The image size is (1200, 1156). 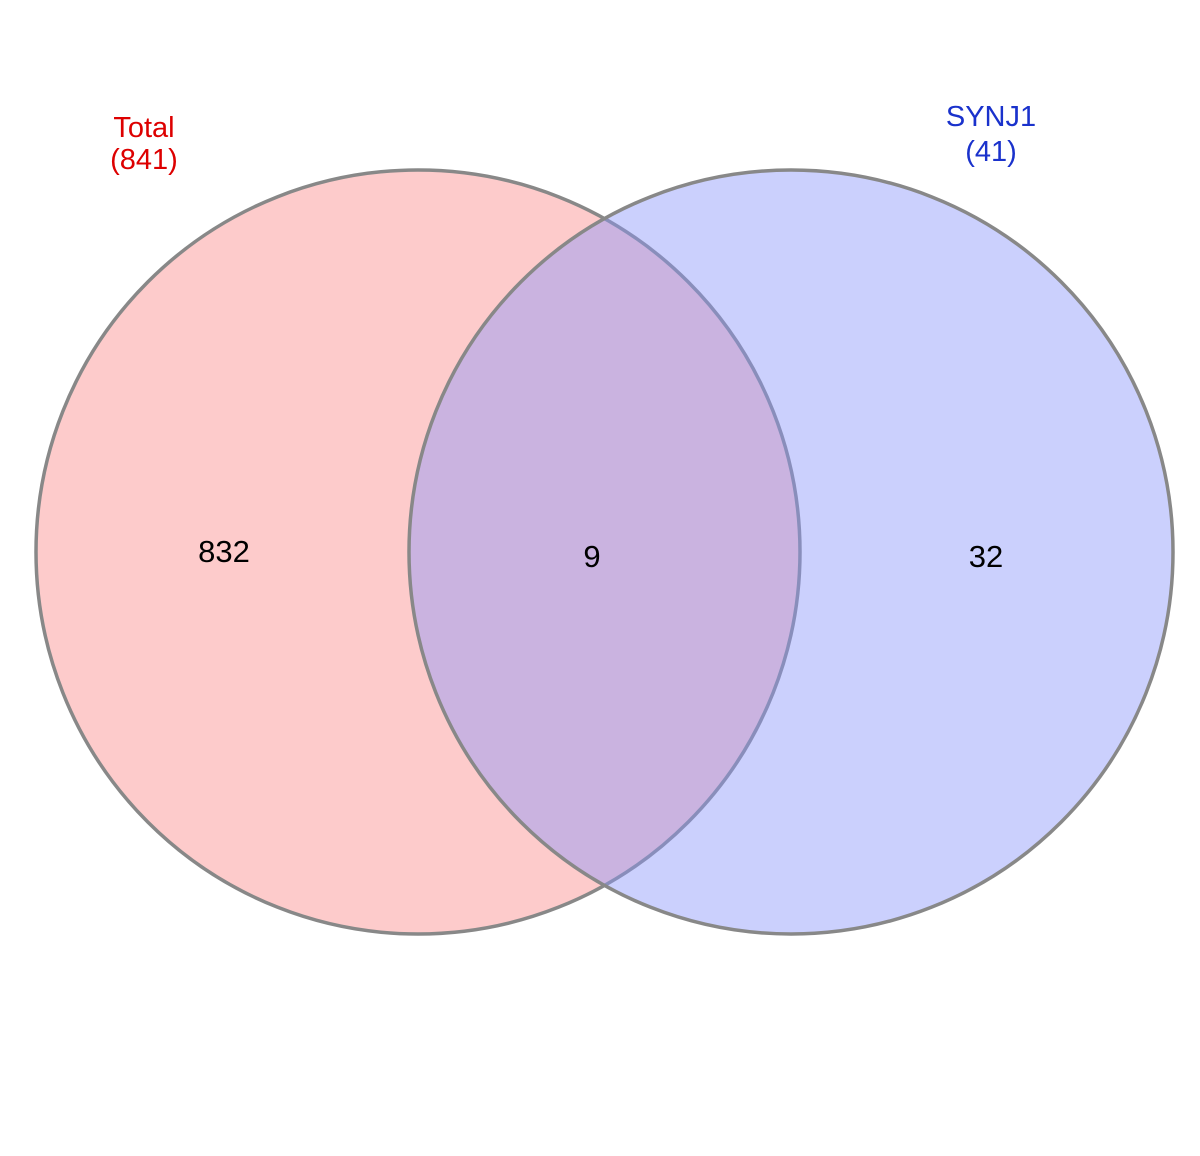 What do you see at coordinates (143, 128) in the screenshot?
I see `set-label-total-name: Total` at bounding box center [143, 128].